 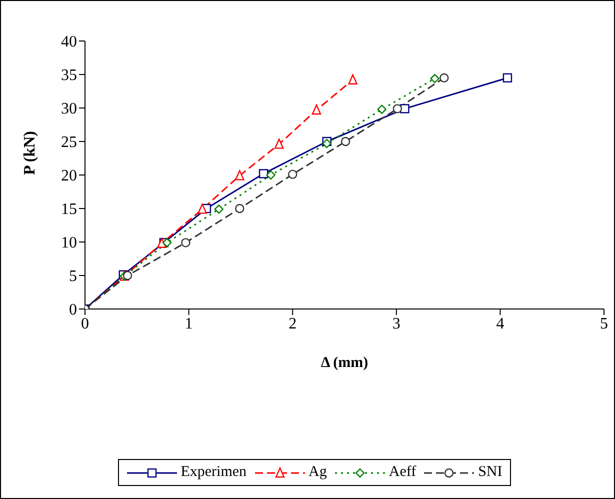 I want to click on legend-label: Ag, so click(x=317, y=472).